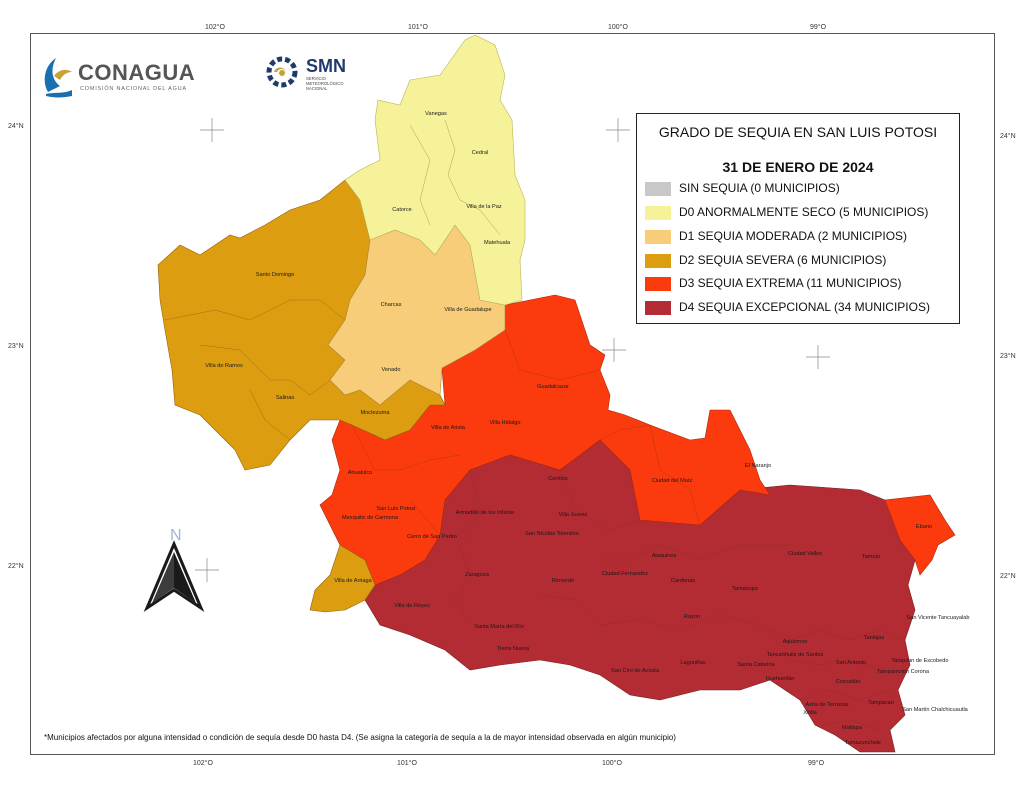  Describe the element at coordinates (325, 83) in the screenshot. I see `smn-subtitle: SERVICIO METEOROLÓGICO NACIONAL` at that location.